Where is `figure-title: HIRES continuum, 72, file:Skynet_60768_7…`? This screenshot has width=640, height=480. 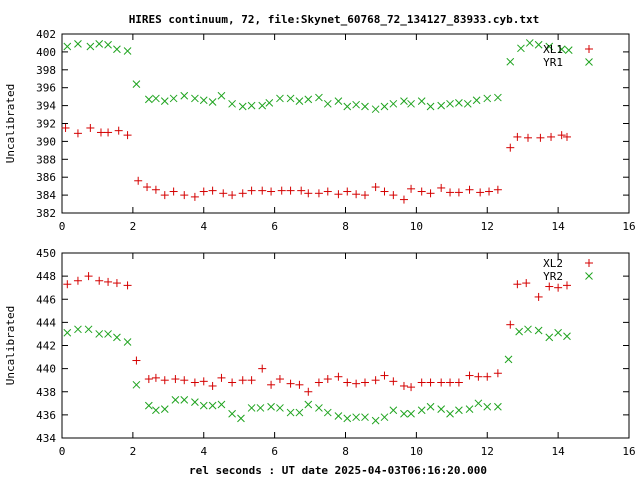
figure-title: HIRES continuum, 72, file:Skynet_60768_7… is located at coordinates (334, 19).